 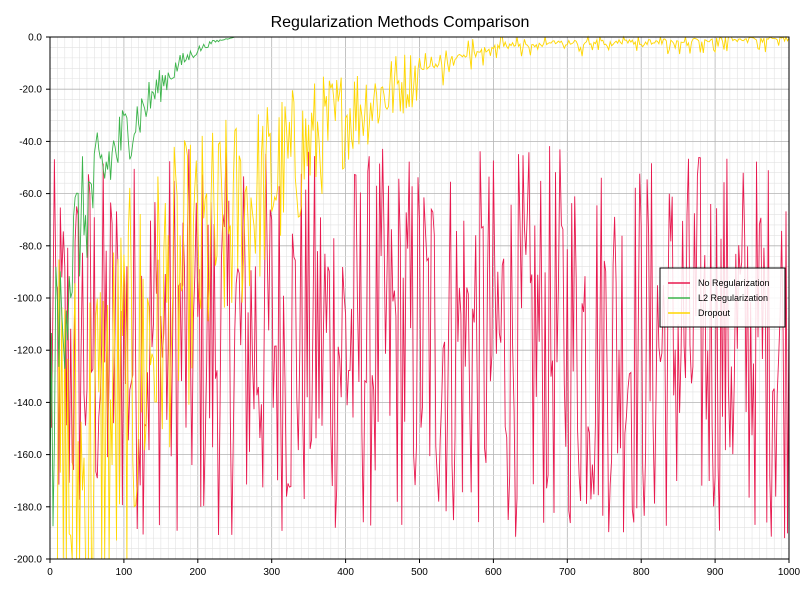 What do you see at coordinates (50, 572) in the screenshot?
I see `x-tick-label: 0` at bounding box center [50, 572].